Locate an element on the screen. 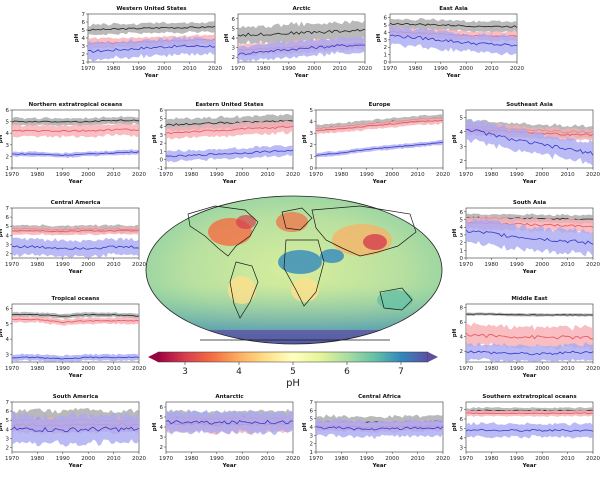 This screenshot has width=600, height=488. panel-title: Central Africa is located at coordinates (379, 397).